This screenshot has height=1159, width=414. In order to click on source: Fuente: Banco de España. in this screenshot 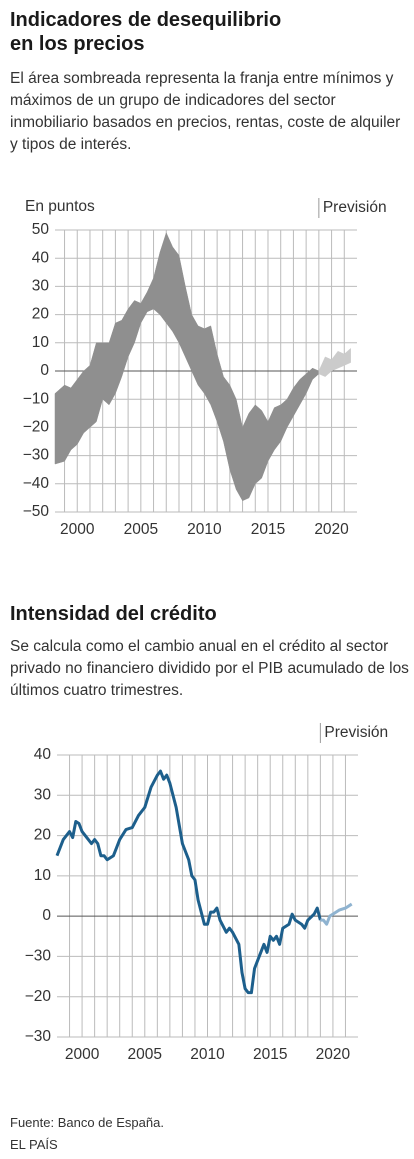, I will do `click(87, 1122)`.